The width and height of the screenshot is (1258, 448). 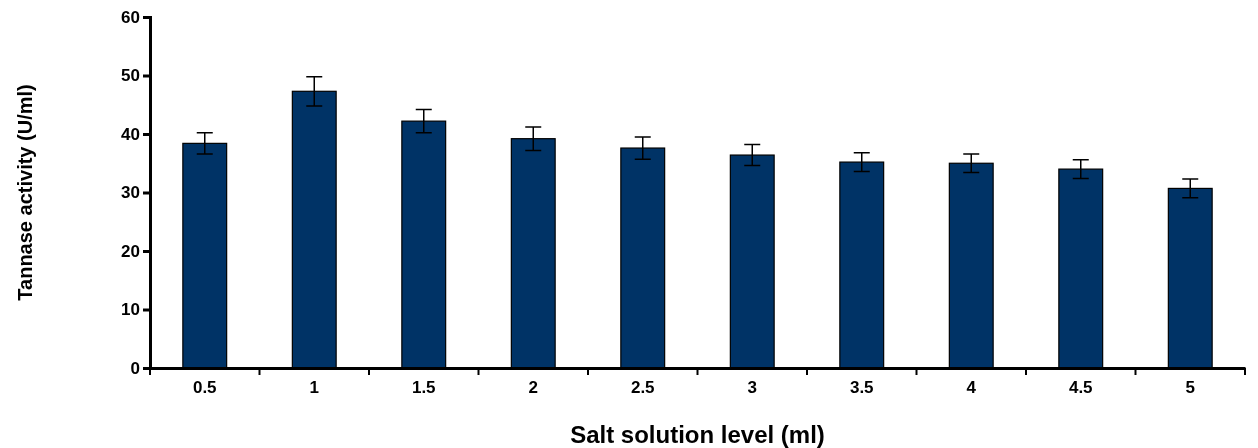 What do you see at coordinates (423, 388) in the screenshot?
I see `x-tick-label: 1.5` at bounding box center [423, 388].